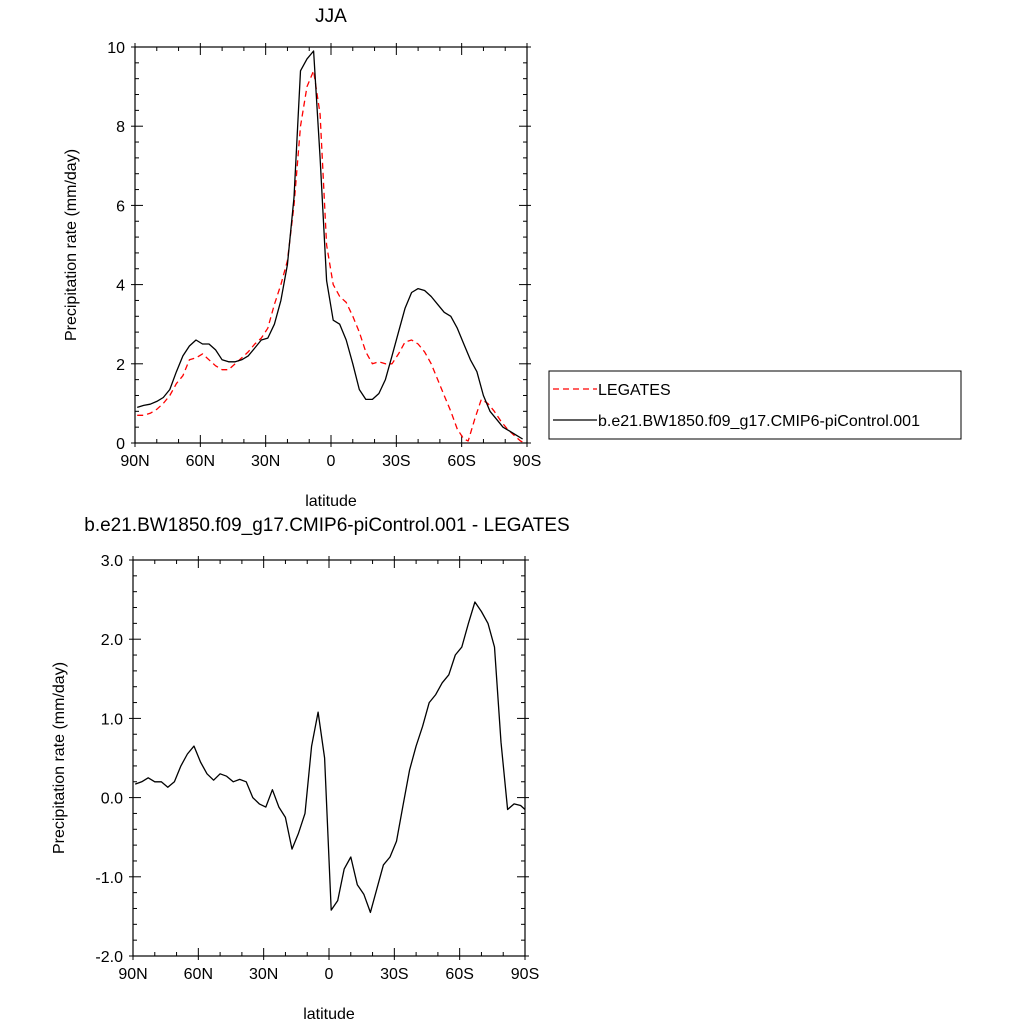 The image size is (1024, 1024). I want to click on y-tick-label: 2.0, so click(112, 640).